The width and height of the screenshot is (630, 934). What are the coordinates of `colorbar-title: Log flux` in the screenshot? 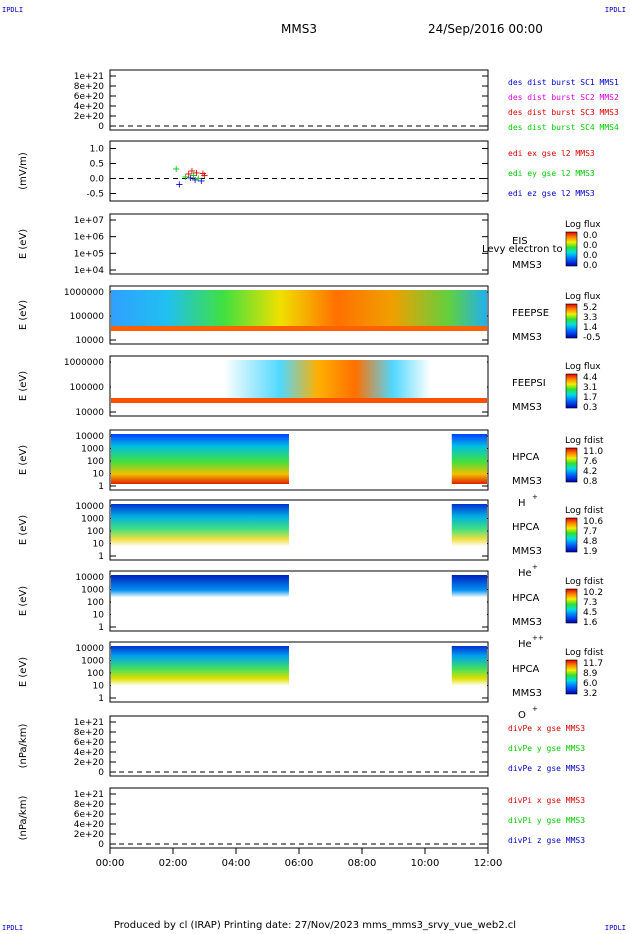 It's located at (583, 297).